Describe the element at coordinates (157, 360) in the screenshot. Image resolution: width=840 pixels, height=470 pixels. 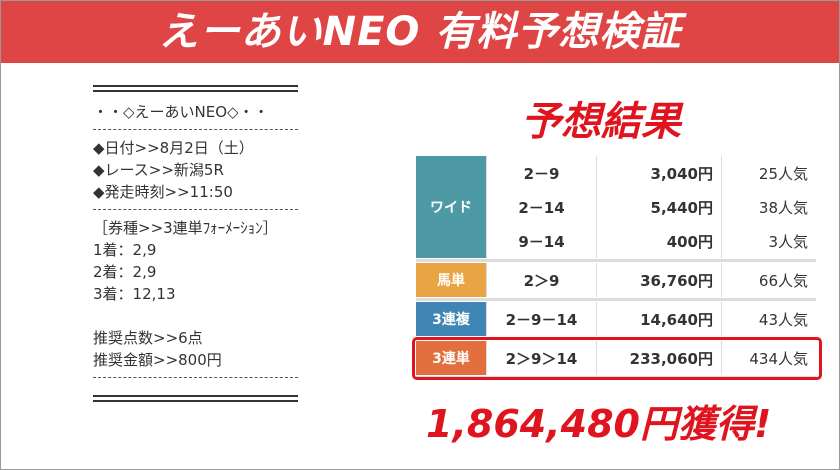
I see `memo-line: 推奨金額>>800円` at that location.